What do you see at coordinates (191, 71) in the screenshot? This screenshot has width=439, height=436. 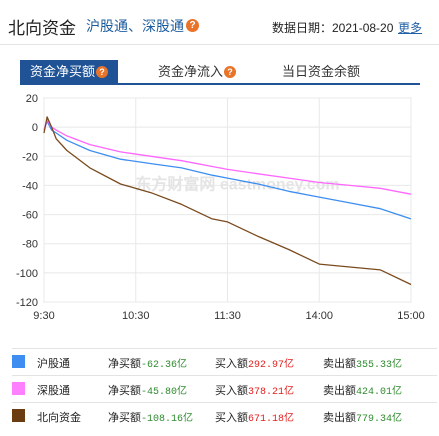 I see `tab-net-inflow-label: 资金净流入` at bounding box center [191, 71].